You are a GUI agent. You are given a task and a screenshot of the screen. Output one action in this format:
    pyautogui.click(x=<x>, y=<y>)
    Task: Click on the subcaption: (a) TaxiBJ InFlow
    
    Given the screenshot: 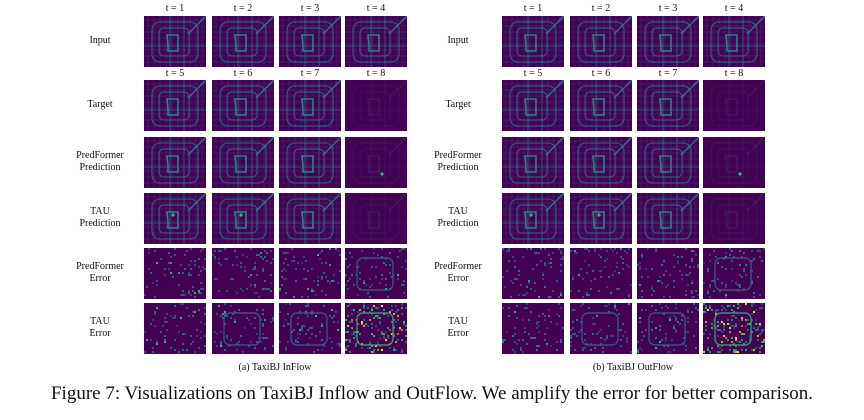 What is the action you would take?
    pyautogui.click(x=275, y=367)
    